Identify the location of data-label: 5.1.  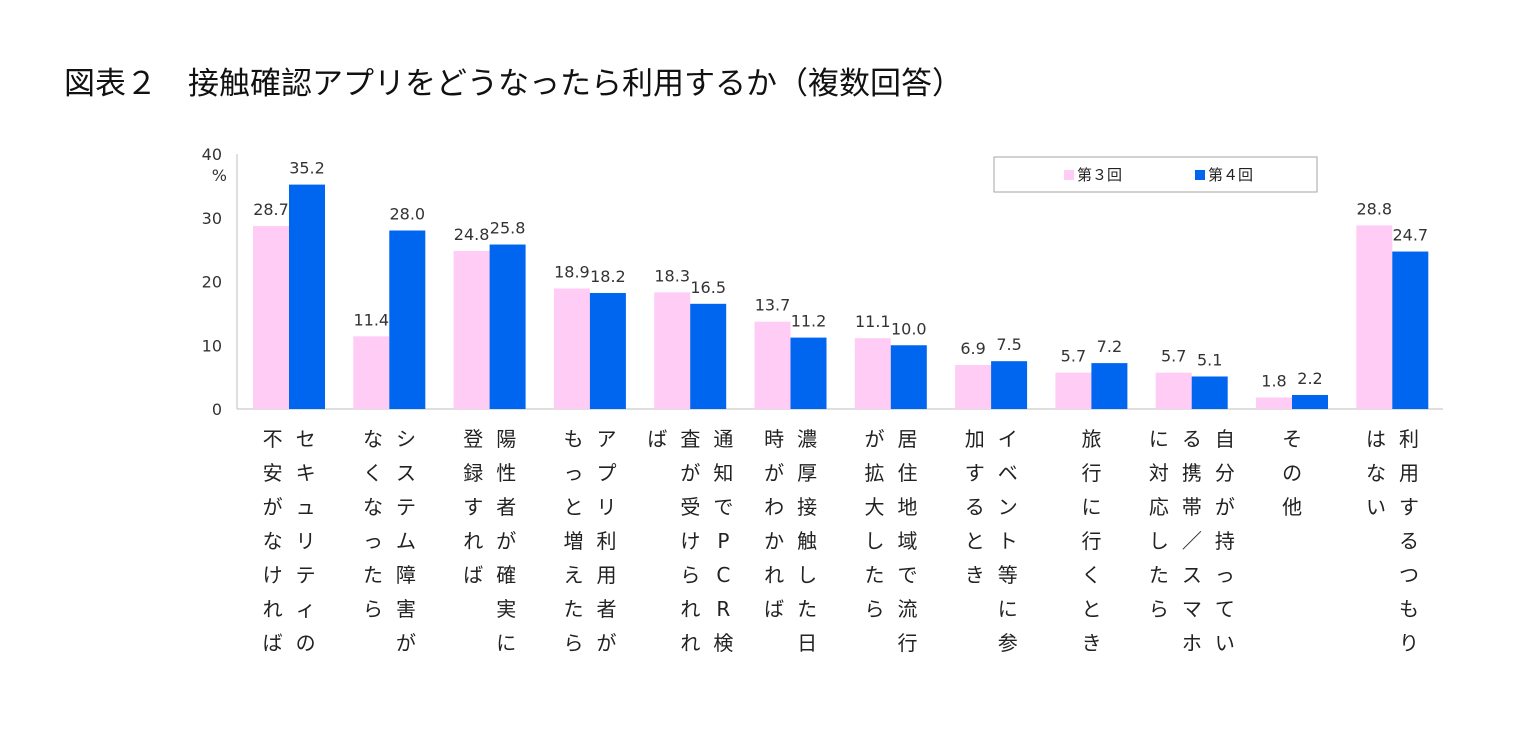
(1209, 359).